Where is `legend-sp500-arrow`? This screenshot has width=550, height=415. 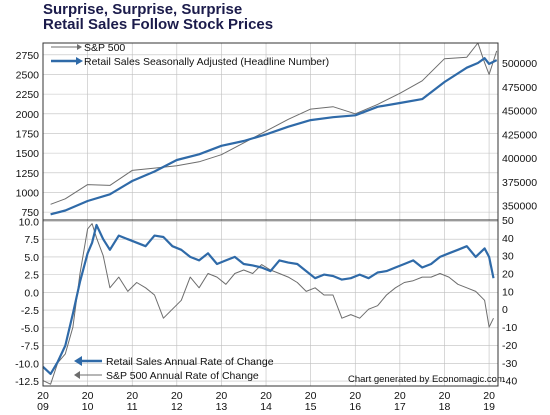
legend-sp500-arrow is located at coordinates (79, 47).